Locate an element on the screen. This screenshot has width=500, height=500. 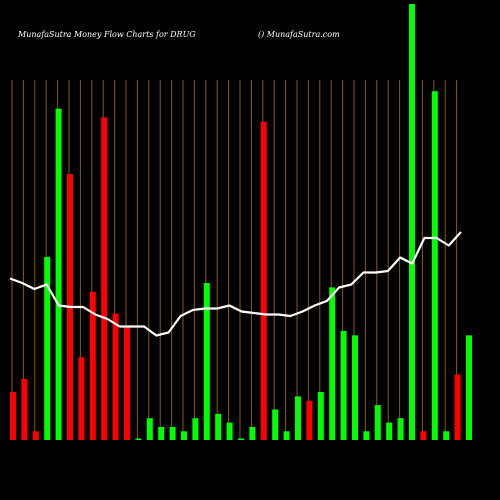
site-label: () MunafaSutra.com is located at coordinates (299, 34).